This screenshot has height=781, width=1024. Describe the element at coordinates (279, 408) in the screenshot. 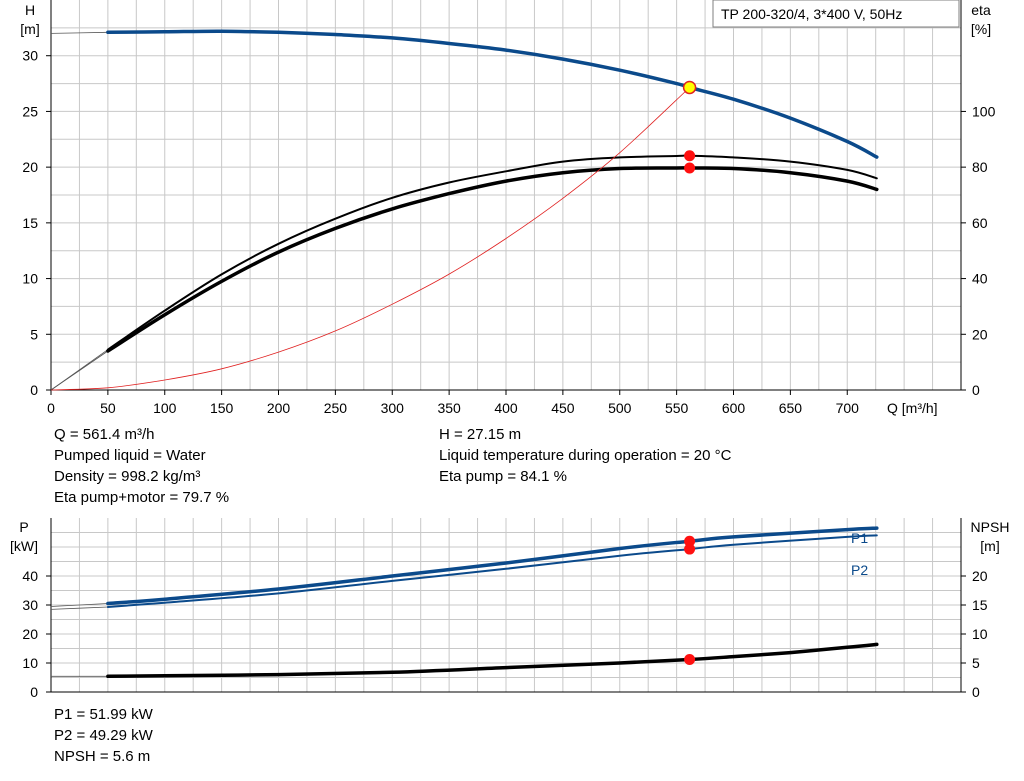

I see `x-tick-label: 200` at that location.